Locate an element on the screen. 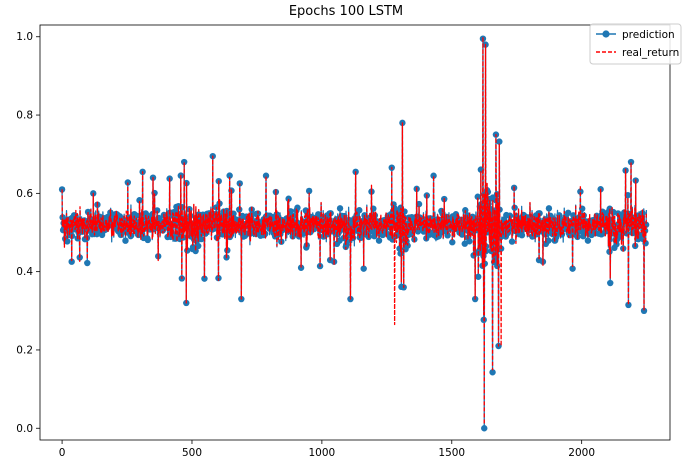  y-tick-label: 1.0 is located at coordinates (24, 37).